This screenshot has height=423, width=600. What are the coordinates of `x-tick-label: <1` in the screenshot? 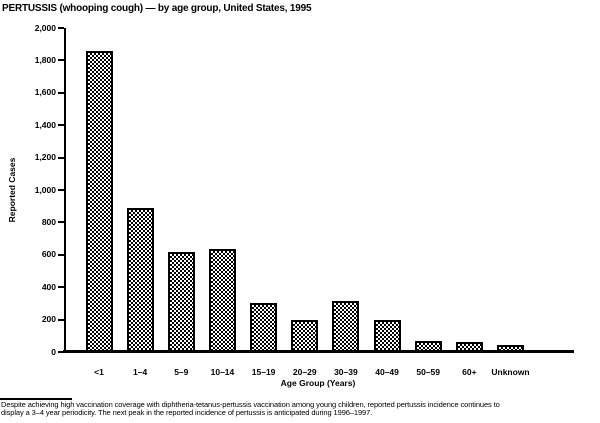 It's located at (99, 372).